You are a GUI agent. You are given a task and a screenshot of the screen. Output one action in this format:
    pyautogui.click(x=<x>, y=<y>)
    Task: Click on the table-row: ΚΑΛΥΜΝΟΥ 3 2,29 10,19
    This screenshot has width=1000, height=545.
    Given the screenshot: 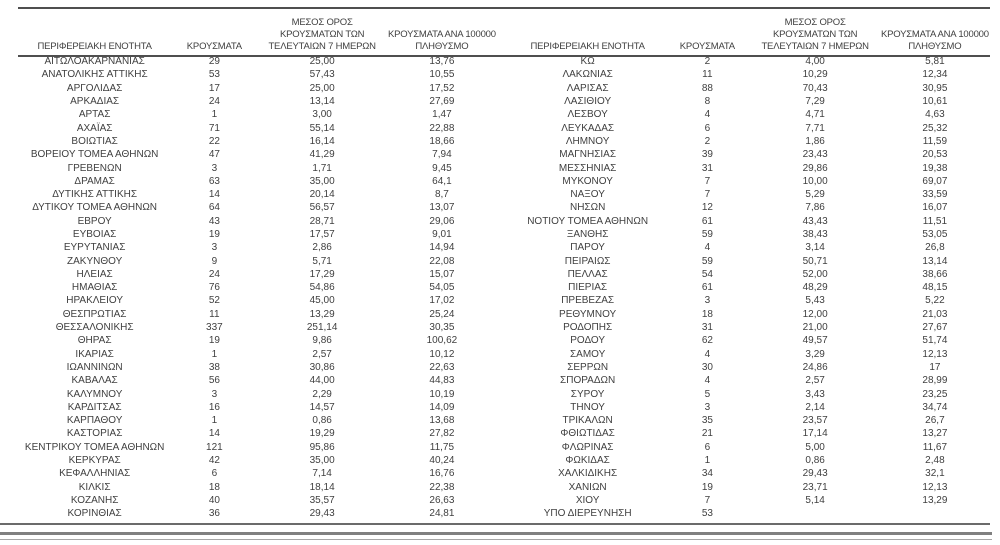 What is the action you would take?
    pyautogui.click(x=257, y=393)
    